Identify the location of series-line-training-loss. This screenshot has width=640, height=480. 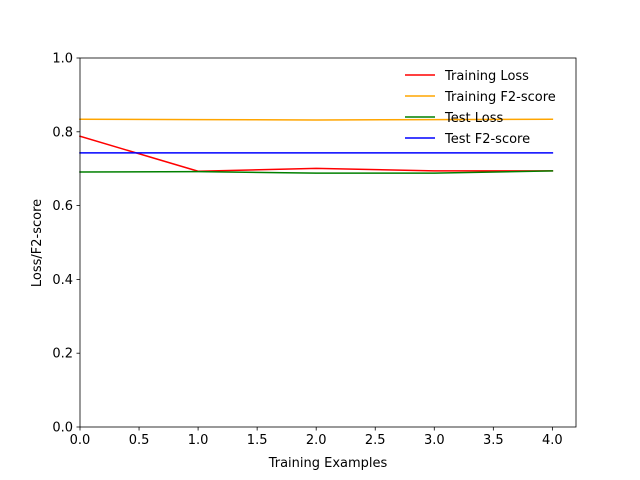
(316, 154).